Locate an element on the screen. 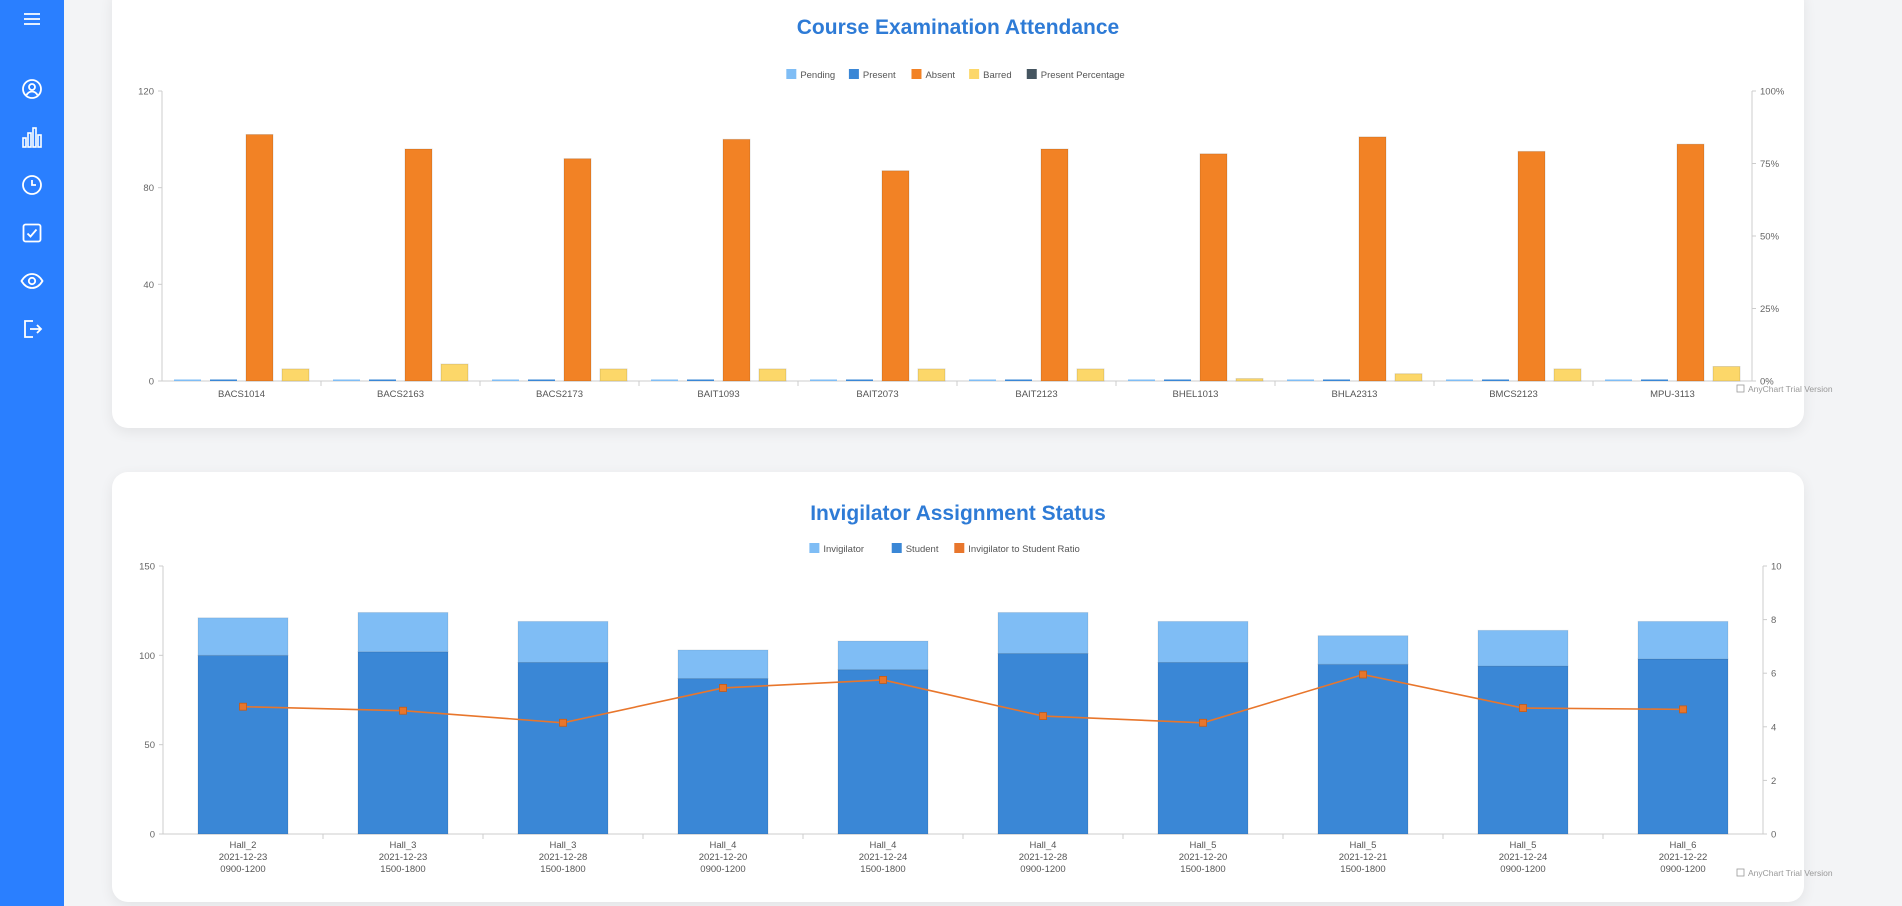 Image resolution: width=1902 pixels, height=906 pixels. y-tick-label: 150 is located at coordinates (147, 567).